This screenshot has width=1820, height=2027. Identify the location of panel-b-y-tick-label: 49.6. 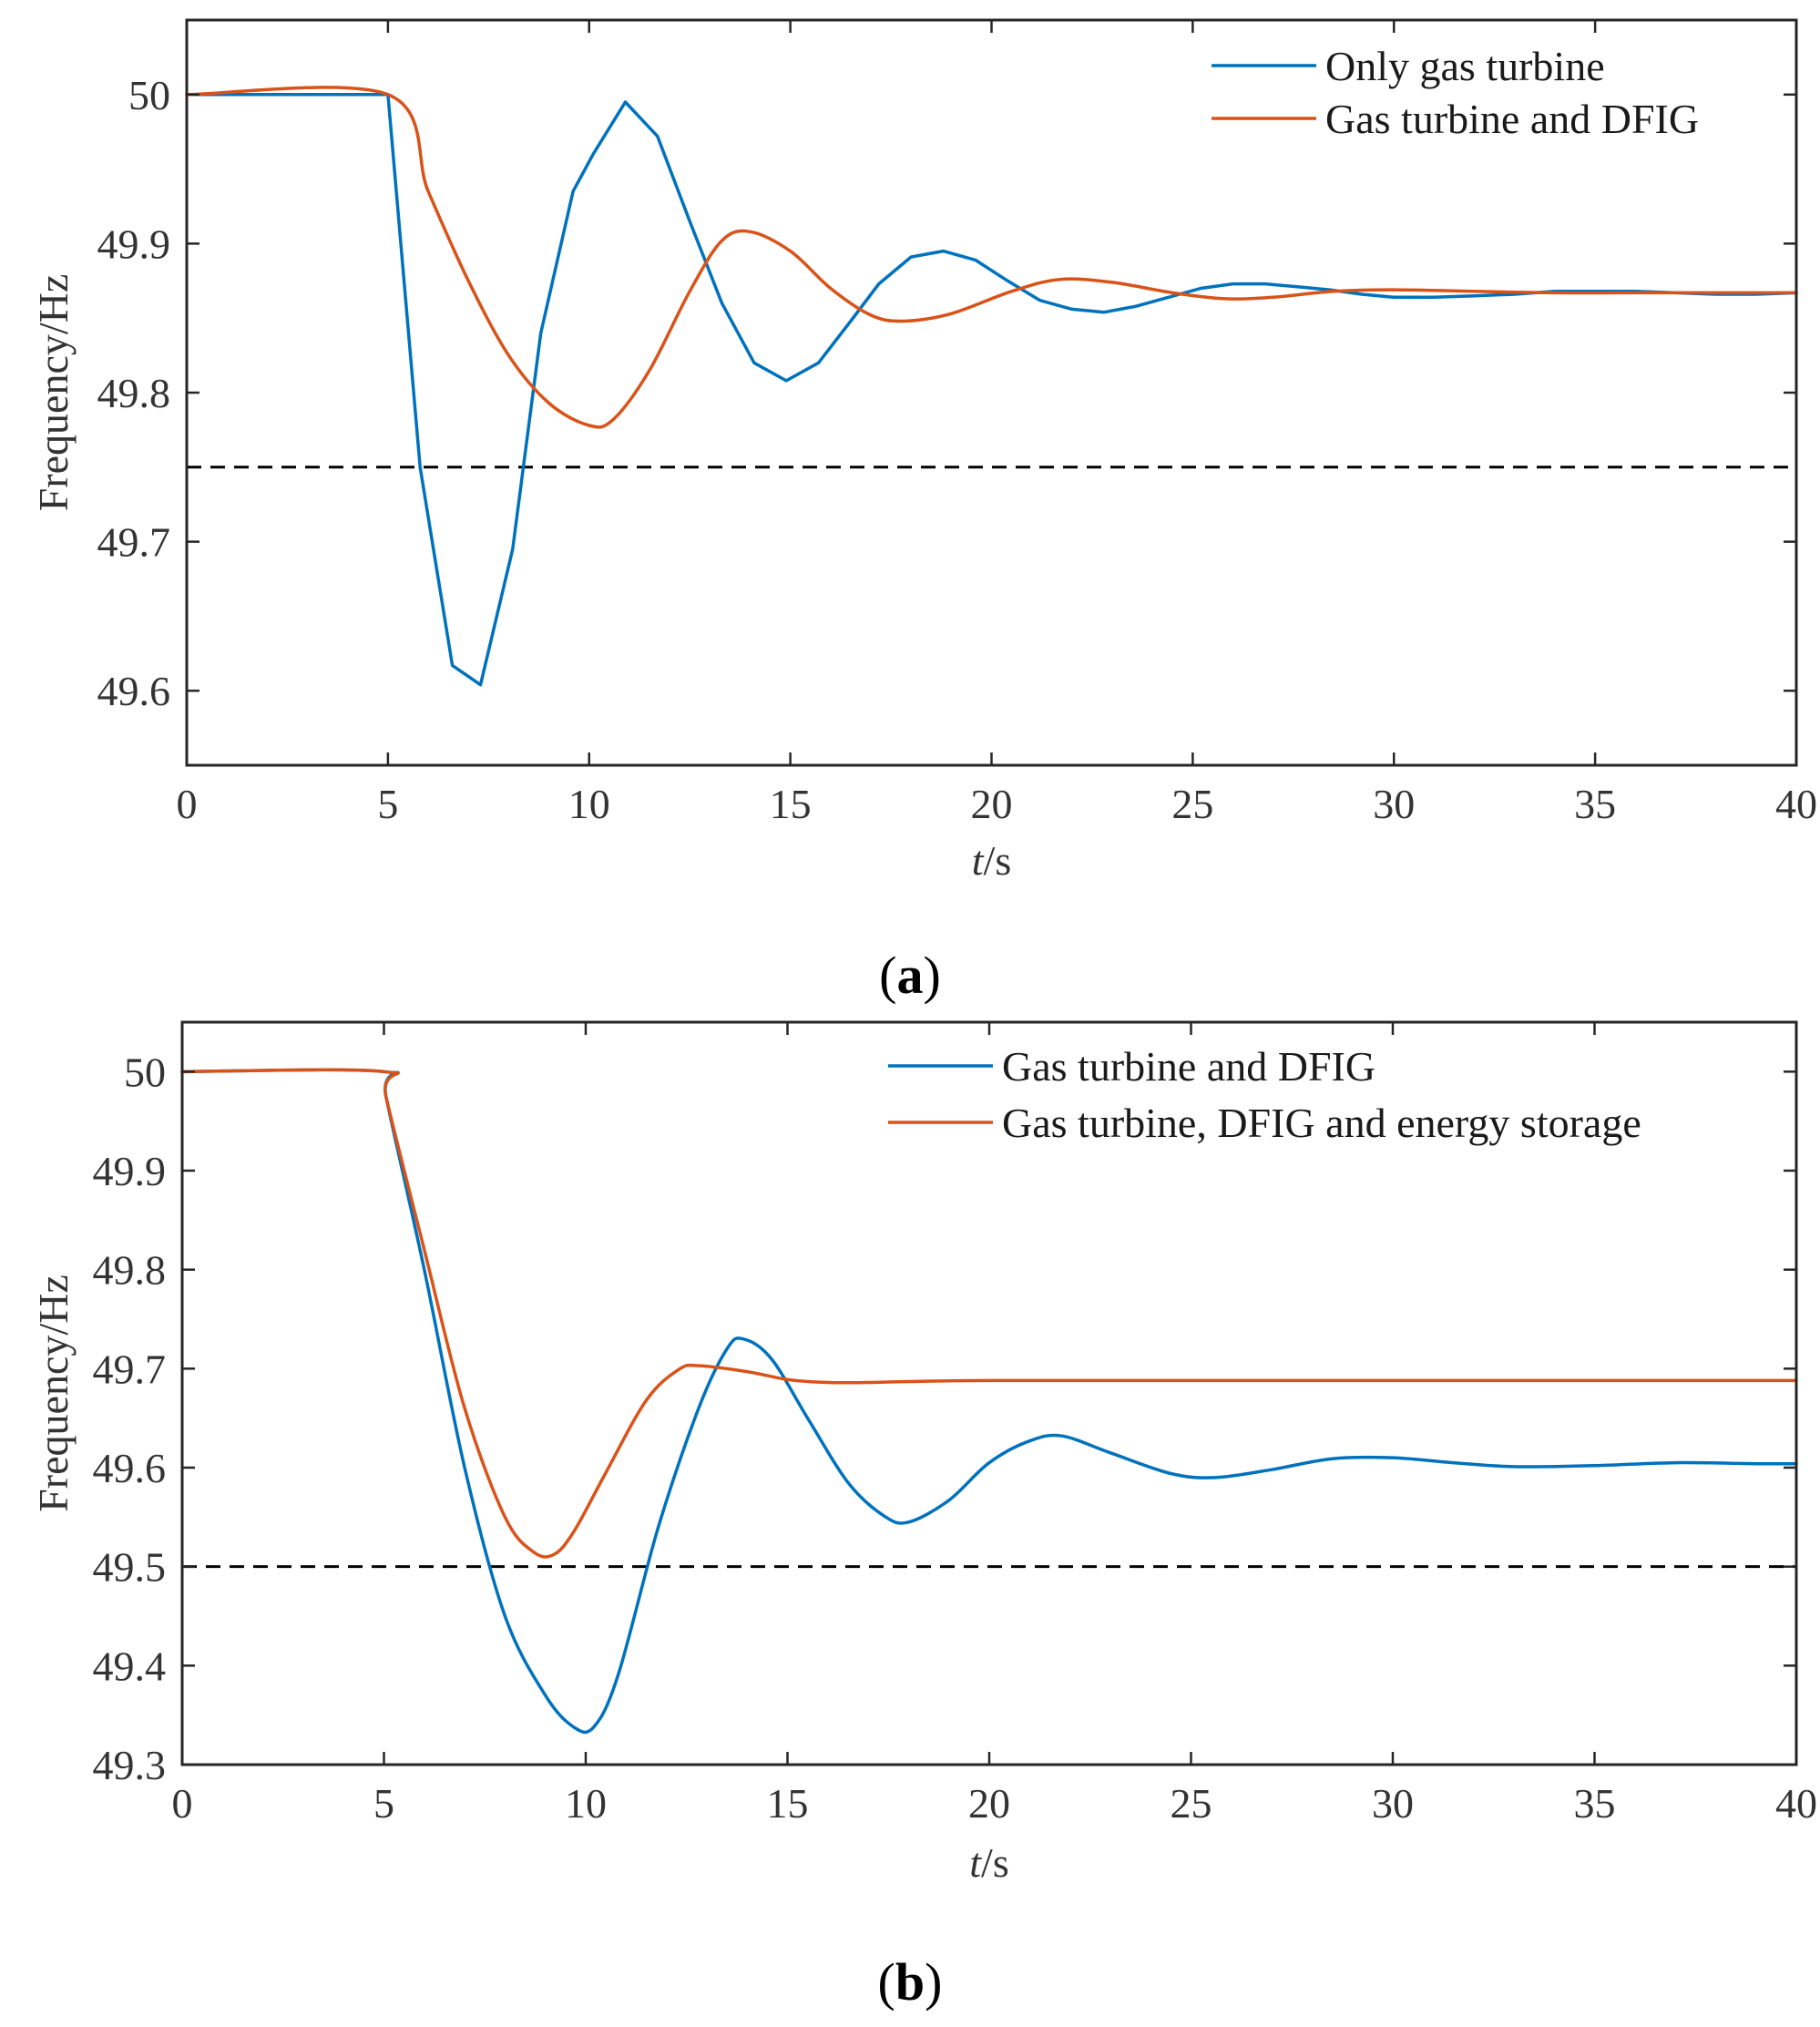
(130, 1468).